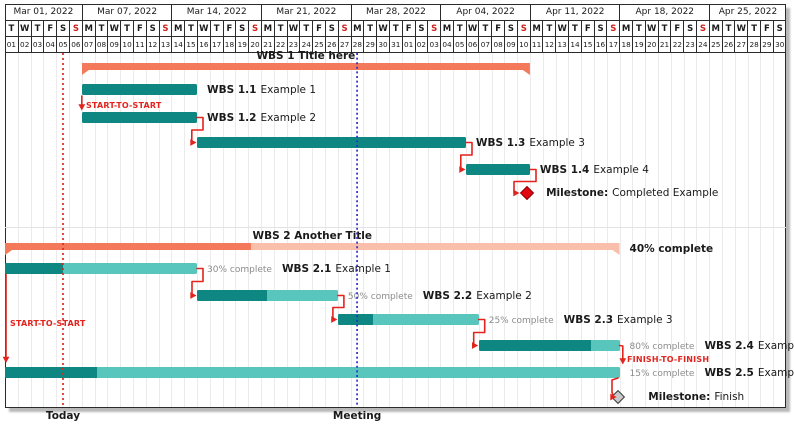 The image size is (794, 430). I want to click on link-label-start-to-start-1: START-TO-START, so click(124, 105).